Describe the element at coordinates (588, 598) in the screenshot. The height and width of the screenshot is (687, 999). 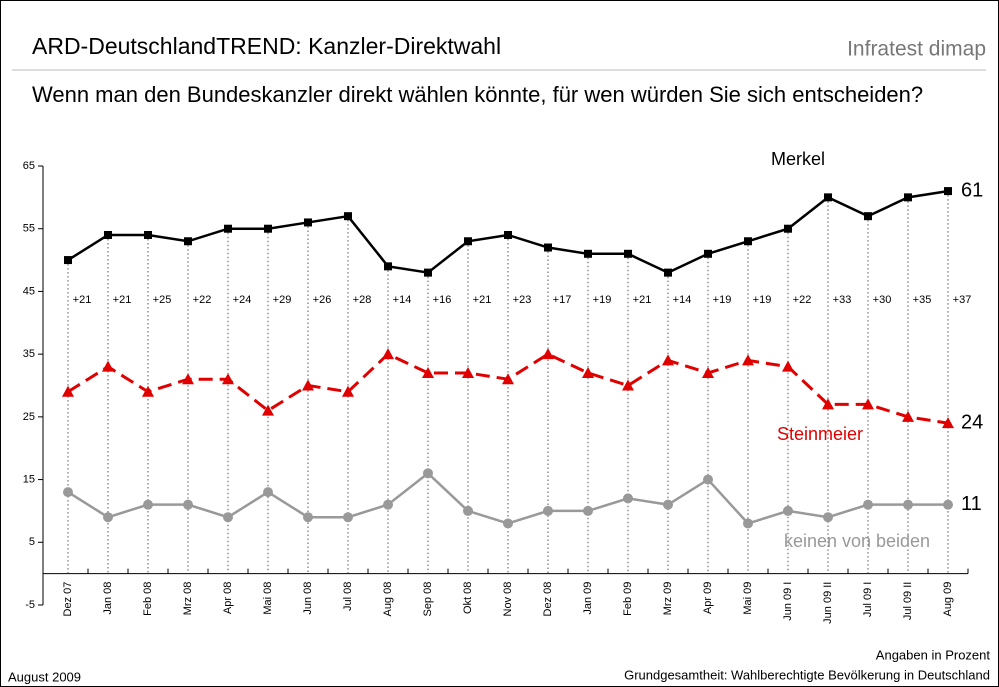
I see `x-tick-label: Jan 09` at that location.